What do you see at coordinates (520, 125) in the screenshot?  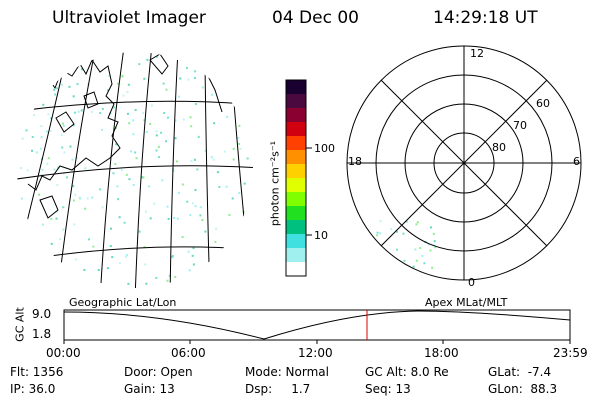 I see `lat-label-70: 70` at bounding box center [520, 125].